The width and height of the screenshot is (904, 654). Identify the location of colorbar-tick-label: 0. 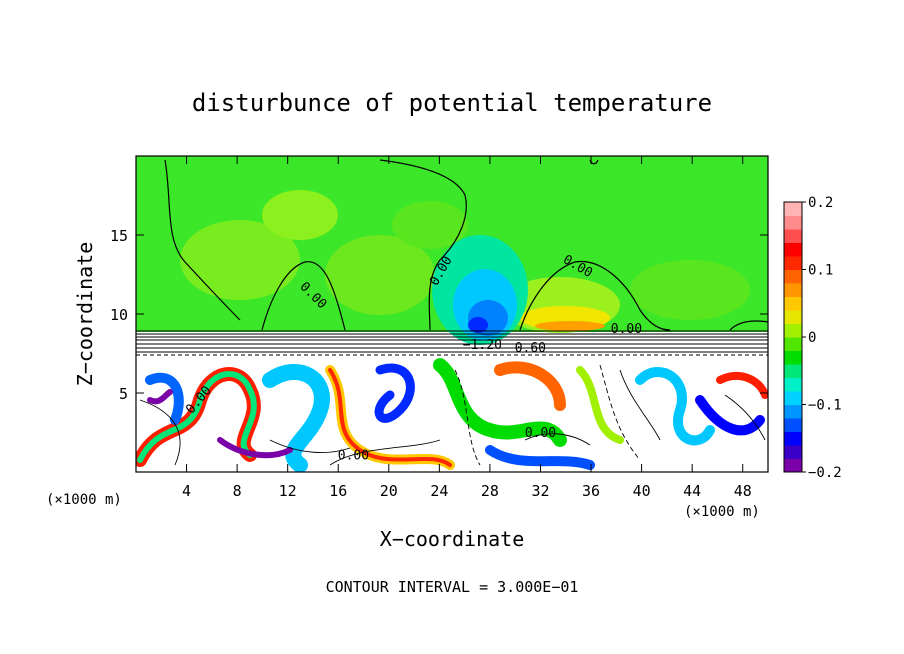
(812, 338).